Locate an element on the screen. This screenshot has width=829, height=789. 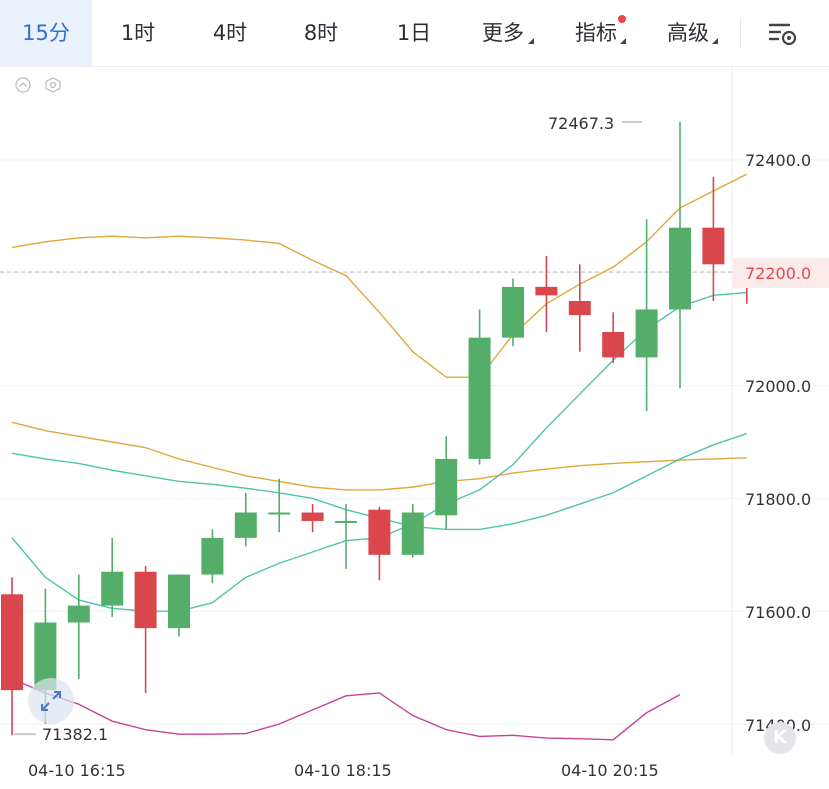
tab-label: 指标 is located at coordinates (596, 33).